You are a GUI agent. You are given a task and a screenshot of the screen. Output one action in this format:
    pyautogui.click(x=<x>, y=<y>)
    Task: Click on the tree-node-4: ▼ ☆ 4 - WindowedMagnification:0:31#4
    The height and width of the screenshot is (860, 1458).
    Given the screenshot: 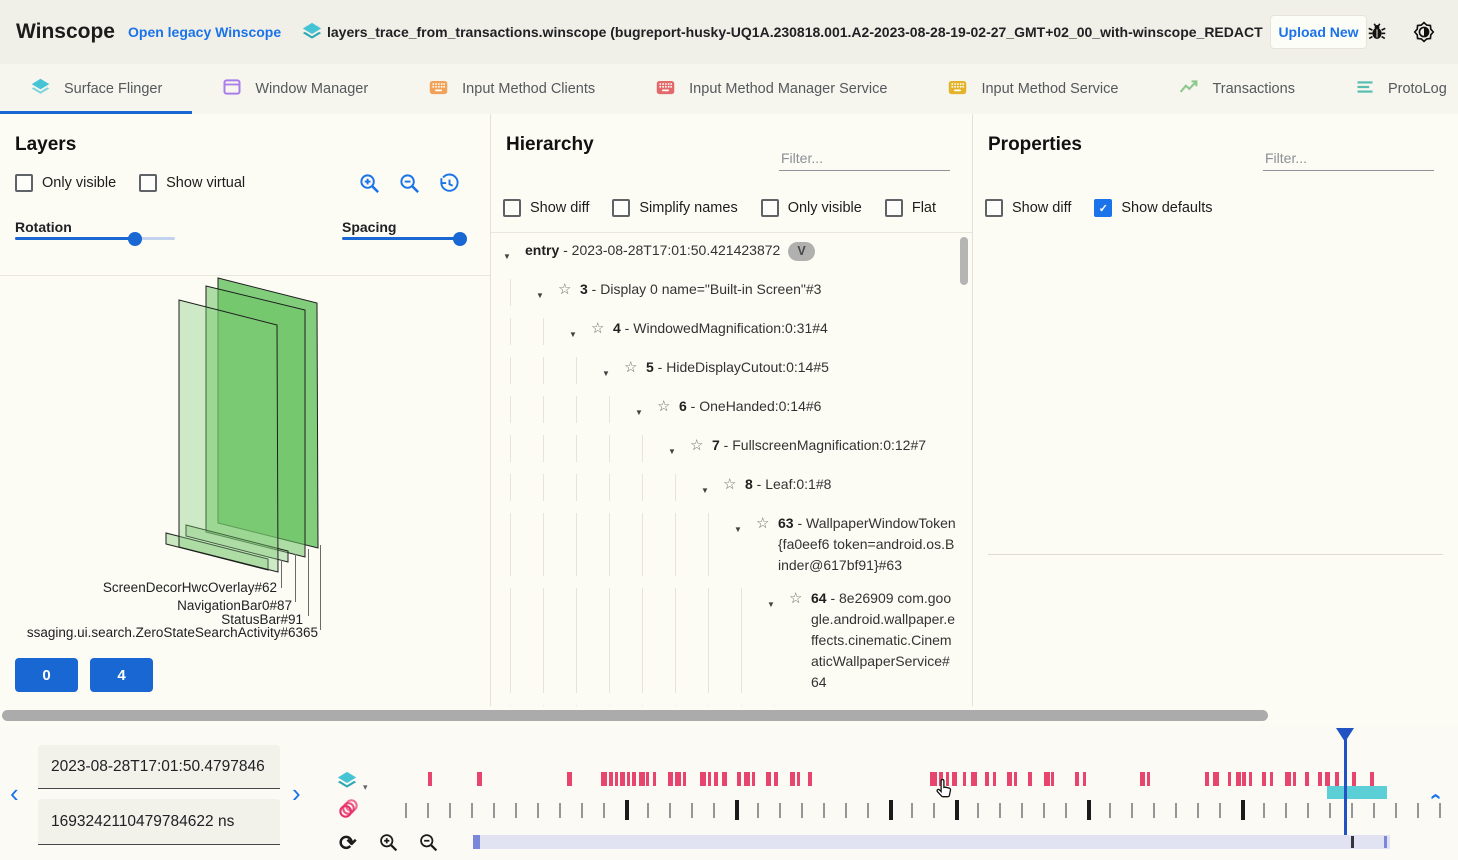 What is the action you would take?
    pyautogui.click(x=731, y=331)
    